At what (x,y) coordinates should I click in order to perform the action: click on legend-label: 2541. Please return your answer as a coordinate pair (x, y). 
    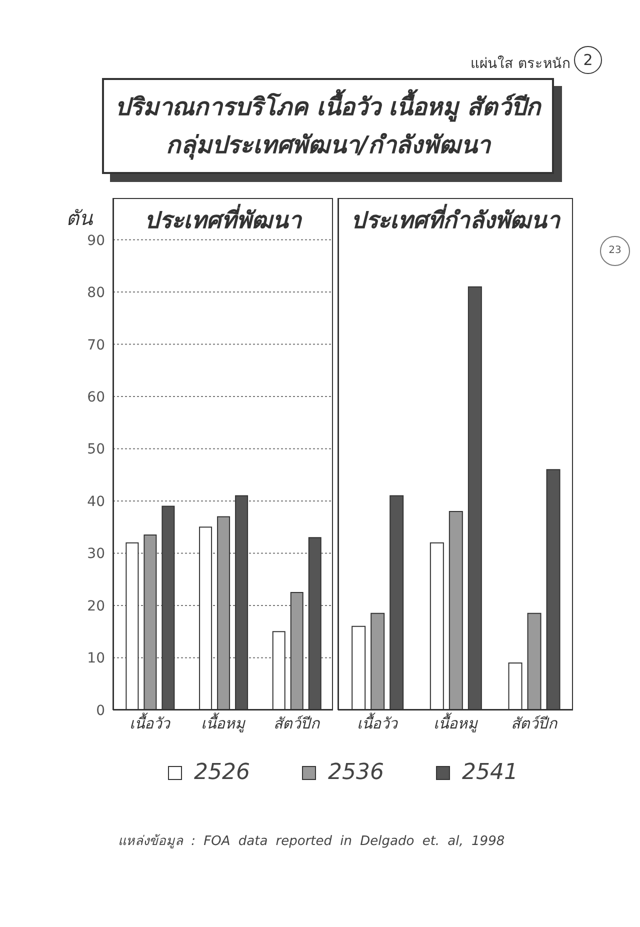
    Looking at the image, I should click on (490, 772).